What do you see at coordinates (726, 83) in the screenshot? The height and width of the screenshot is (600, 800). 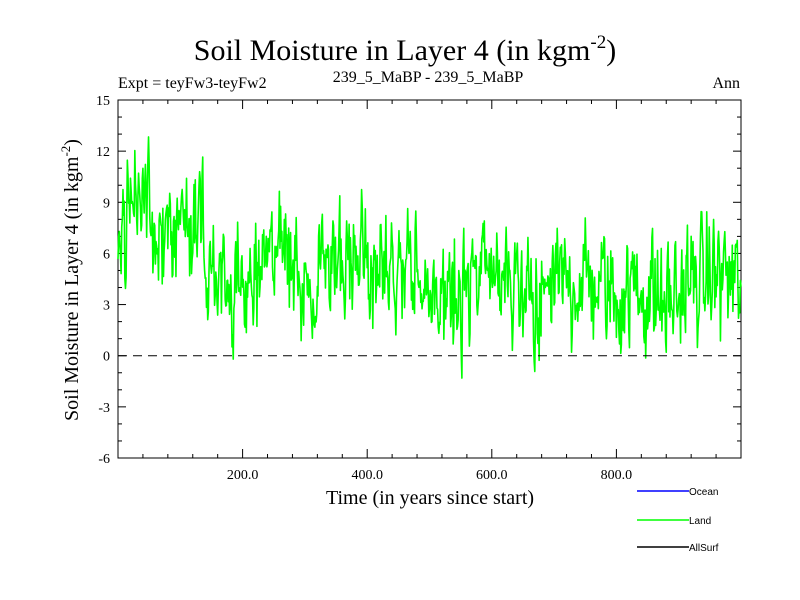 I see `subtitle-season: Ann` at bounding box center [726, 83].